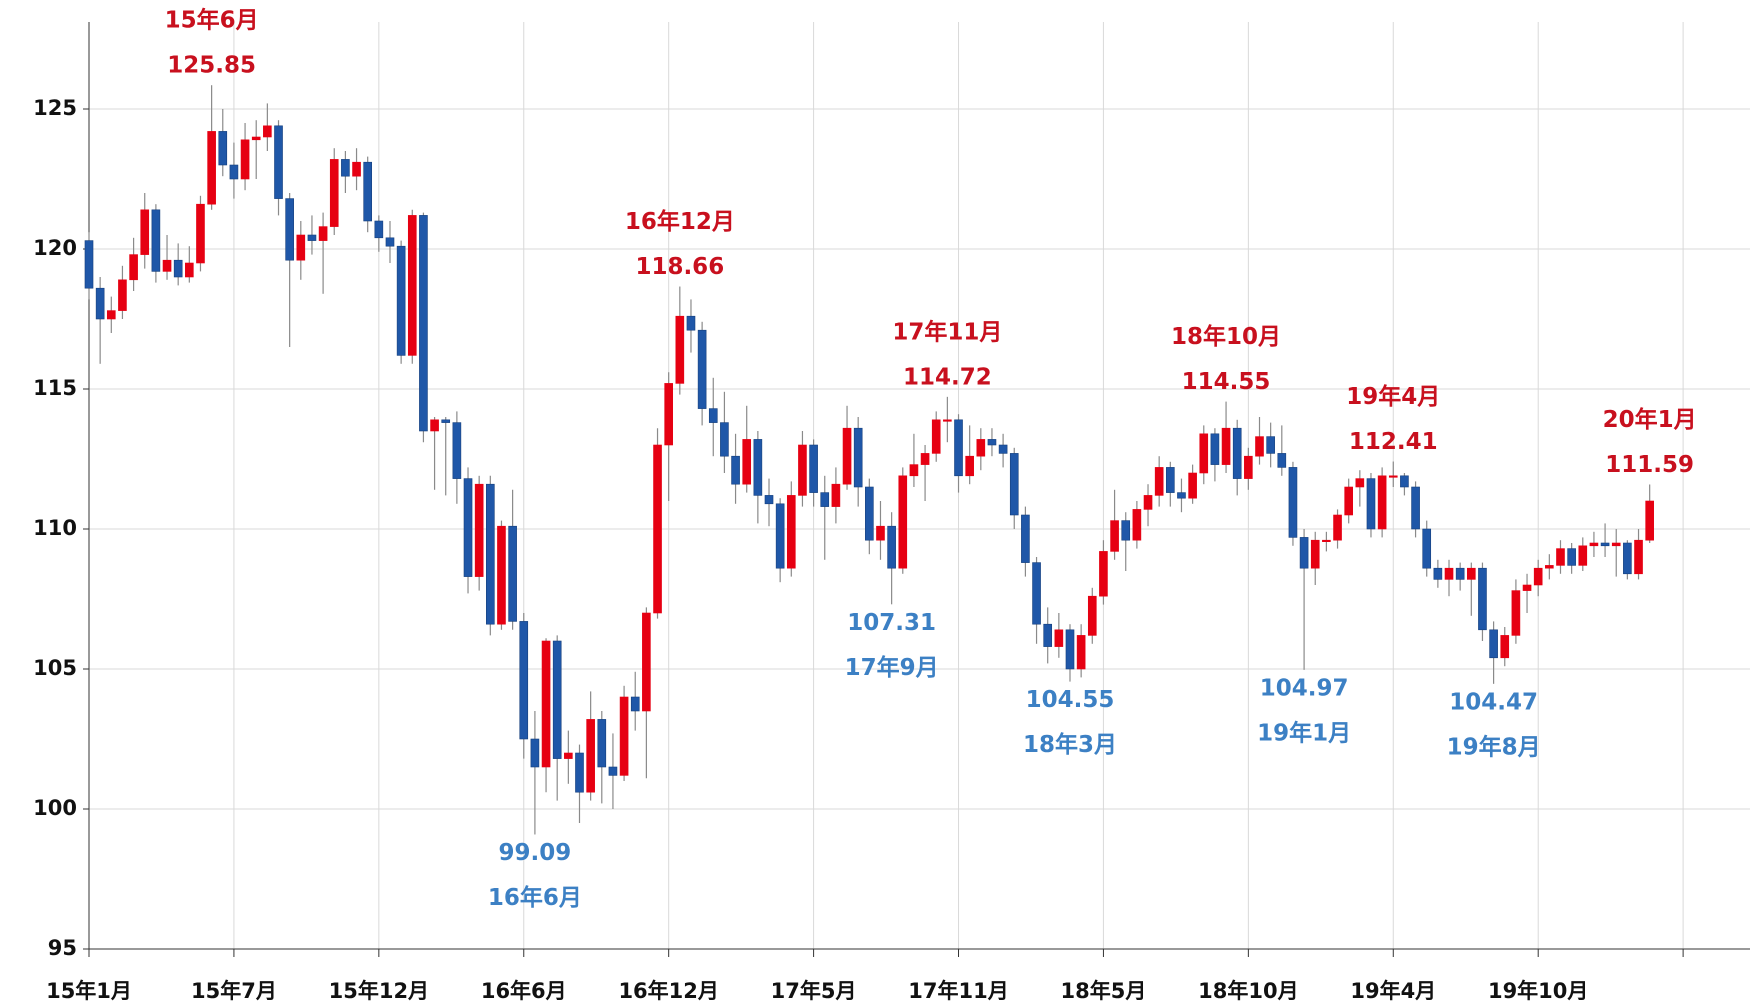 The height and width of the screenshot is (1006, 1756). What do you see at coordinates (1304, 732) in the screenshot?
I see `annotation-date: 19年1月` at bounding box center [1304, 732].